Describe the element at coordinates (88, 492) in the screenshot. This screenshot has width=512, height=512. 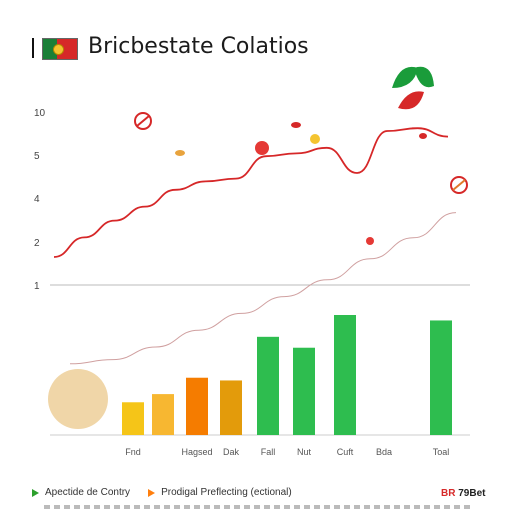
I see `legend-label: Apectide de Contry` at that location.